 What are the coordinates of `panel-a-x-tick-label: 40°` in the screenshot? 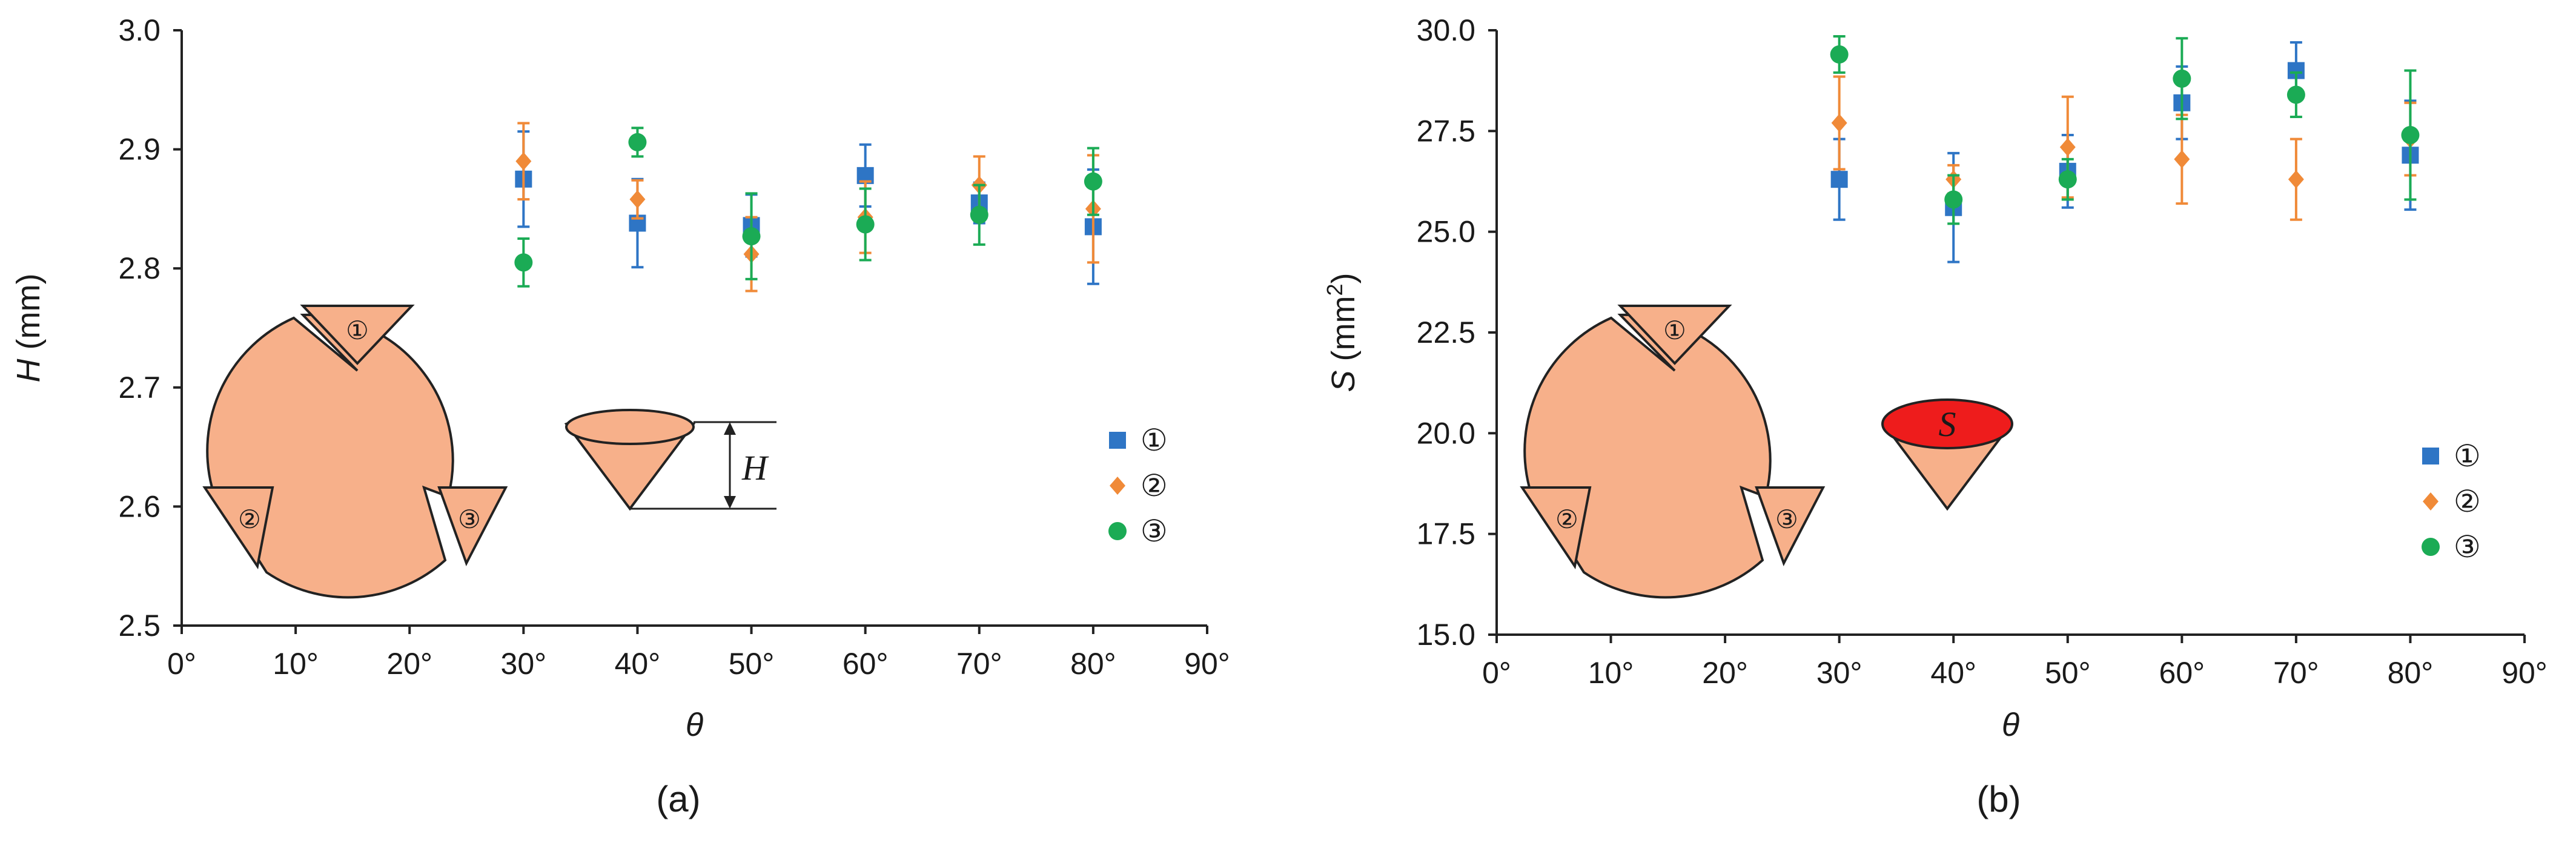 It's located at (638, 664).